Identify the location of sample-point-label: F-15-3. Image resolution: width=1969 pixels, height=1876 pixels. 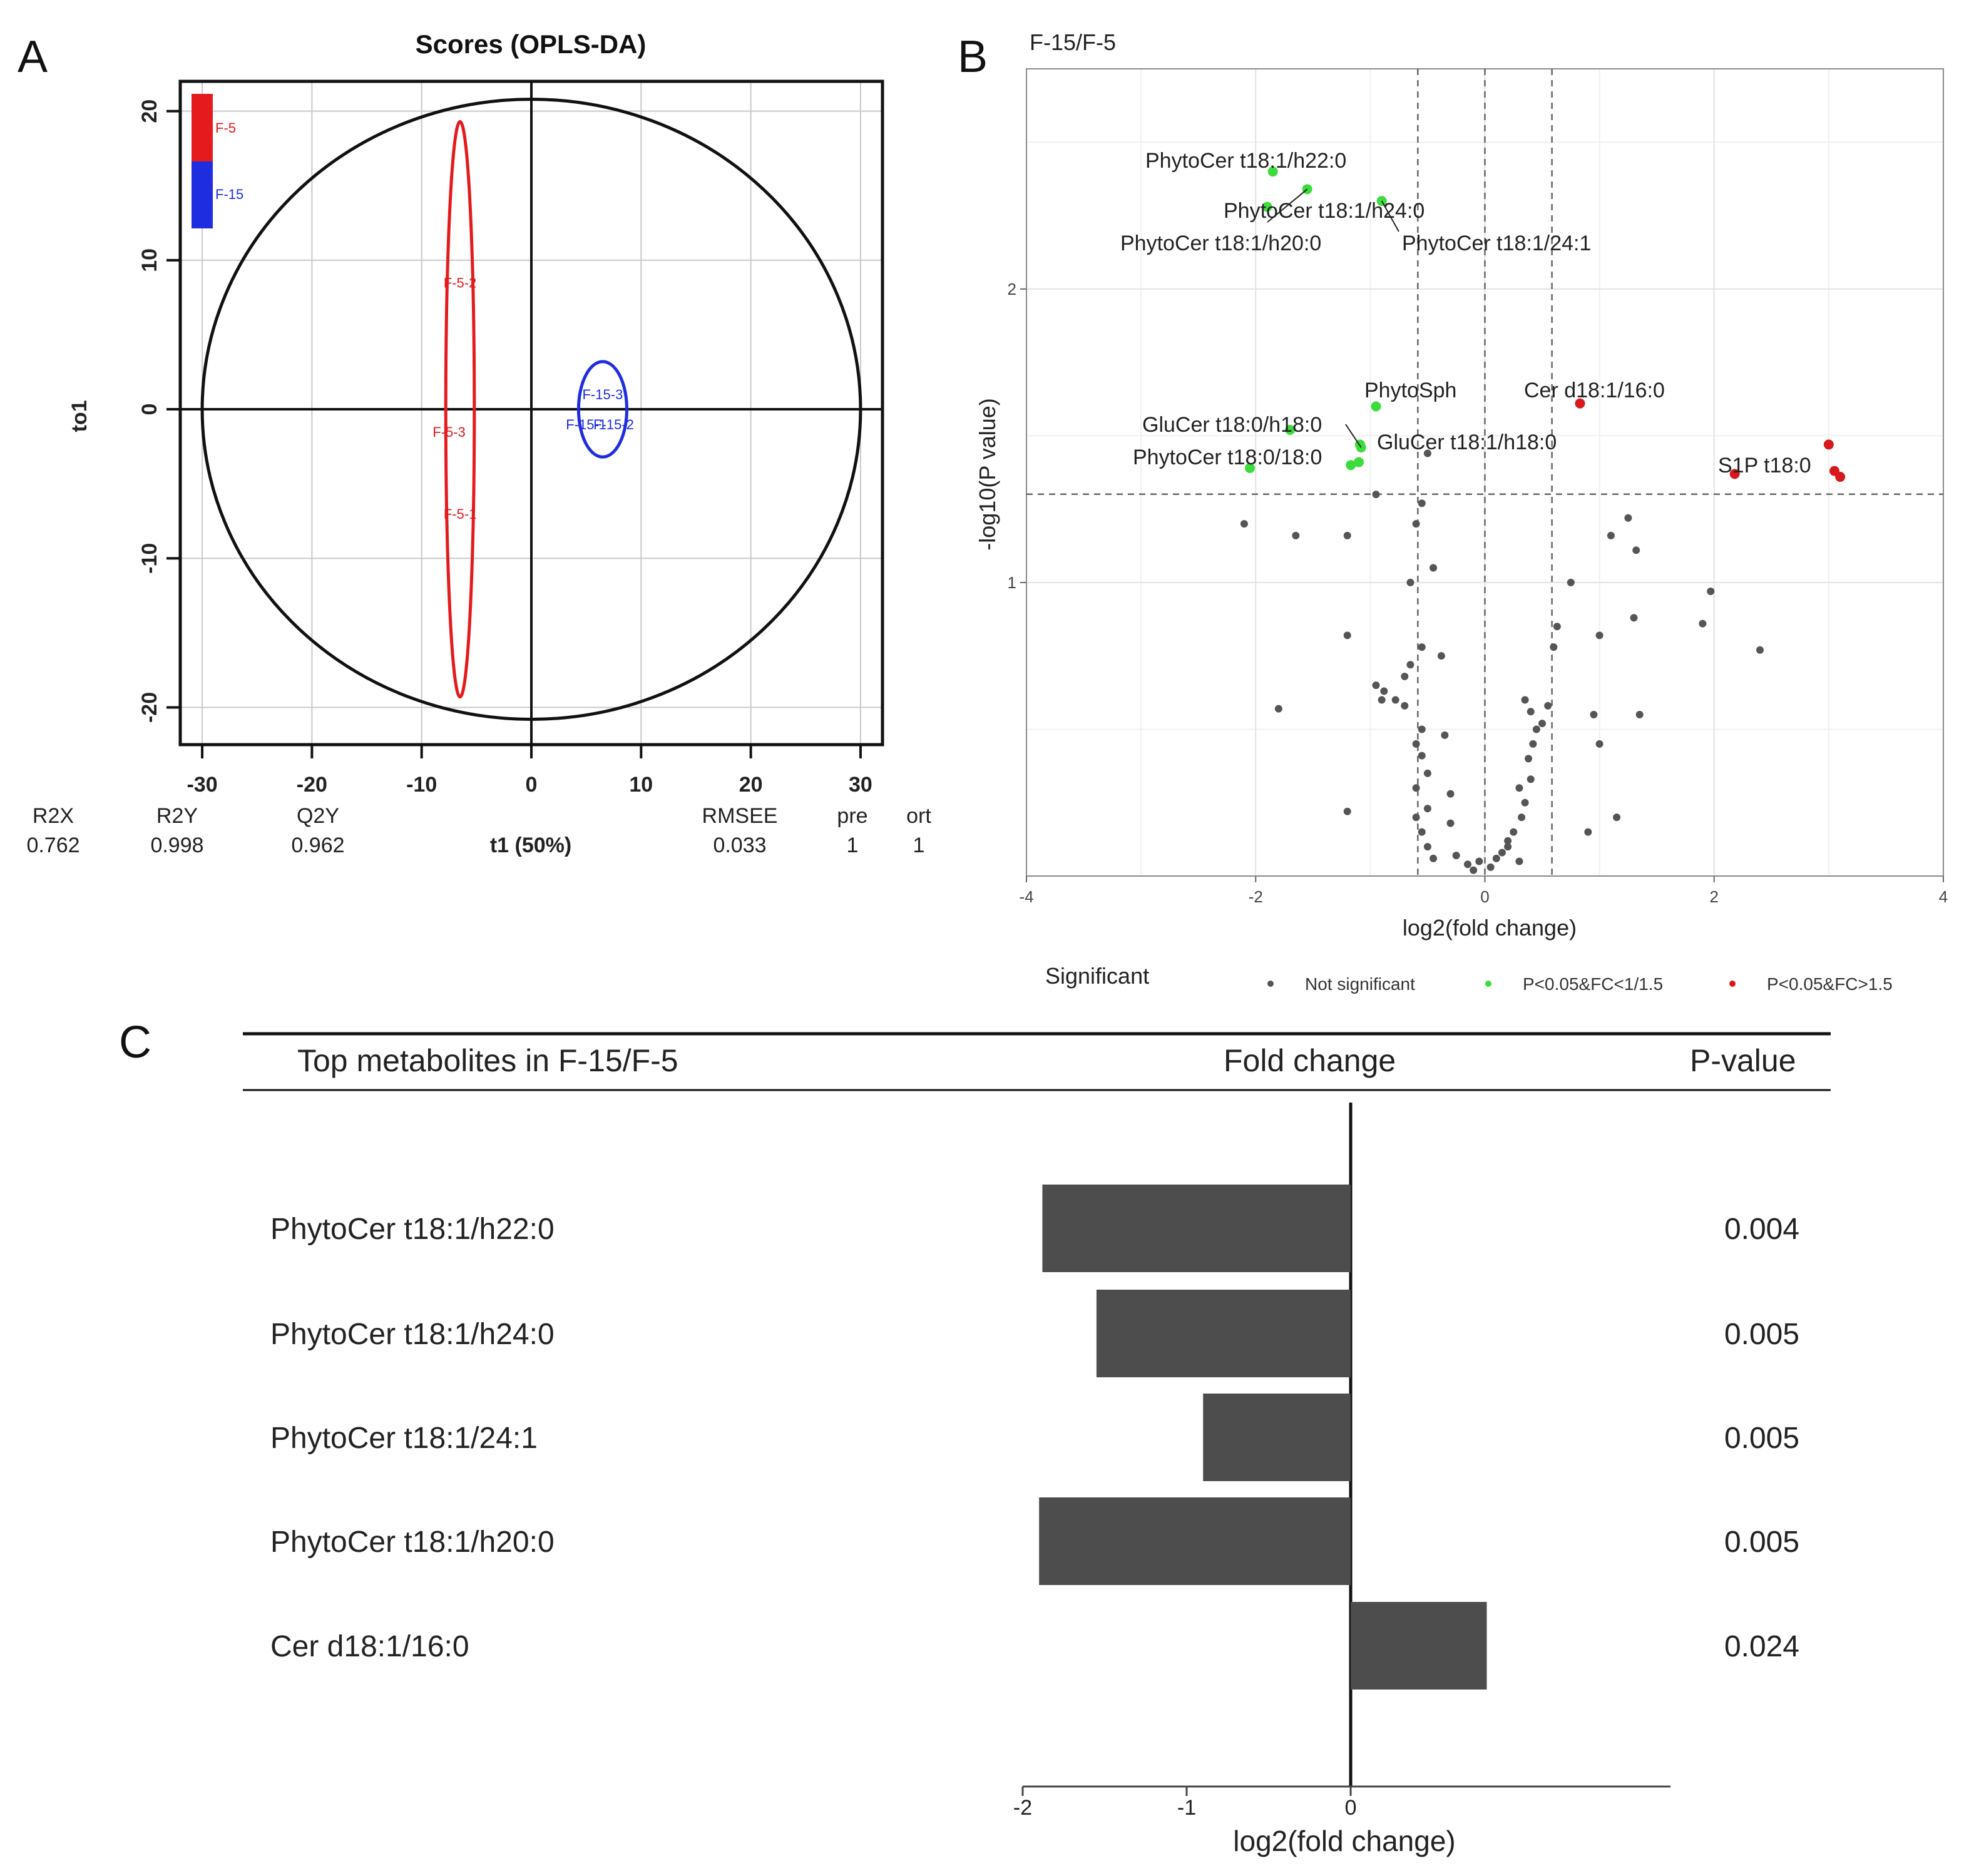
(603, 394).